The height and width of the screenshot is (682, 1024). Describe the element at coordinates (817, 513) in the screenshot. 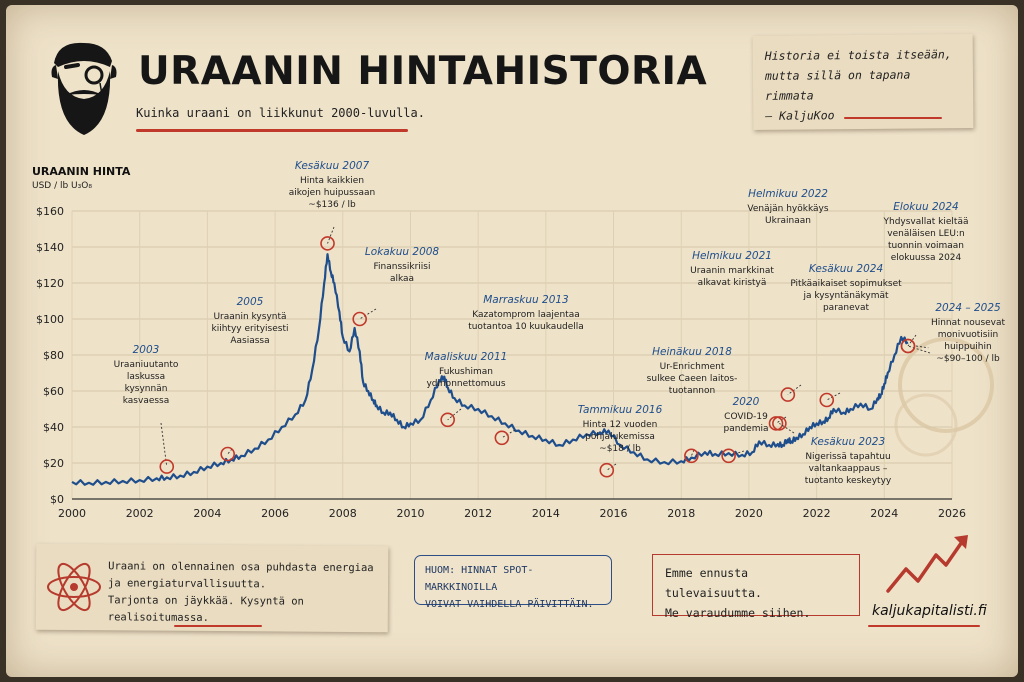

I see `x-tick-label: 2022` at that location.